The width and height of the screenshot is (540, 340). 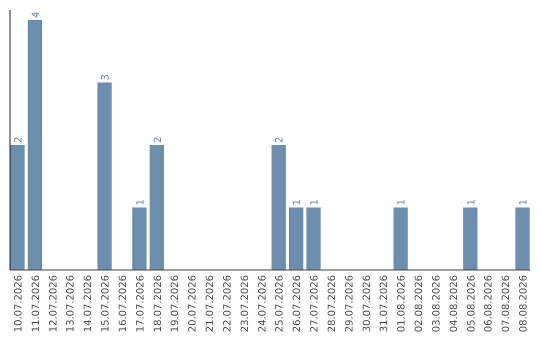 What do you see at coordinates (106, 77) in the screenshot?
I see `data-label: 3` at bounding box center [106, 77].